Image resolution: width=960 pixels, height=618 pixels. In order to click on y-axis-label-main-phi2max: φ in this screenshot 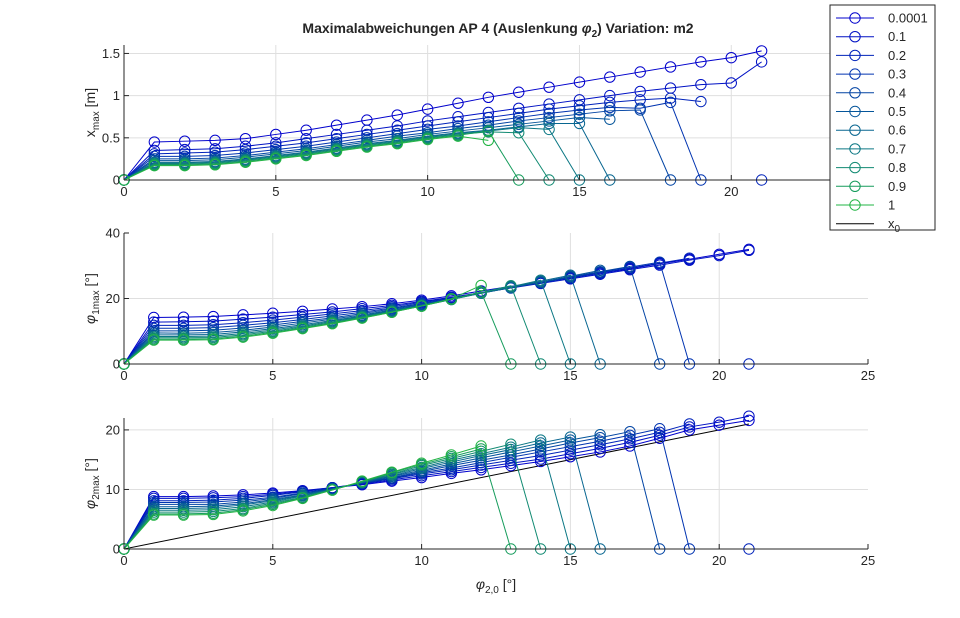, I will do `click(90, 504)`.